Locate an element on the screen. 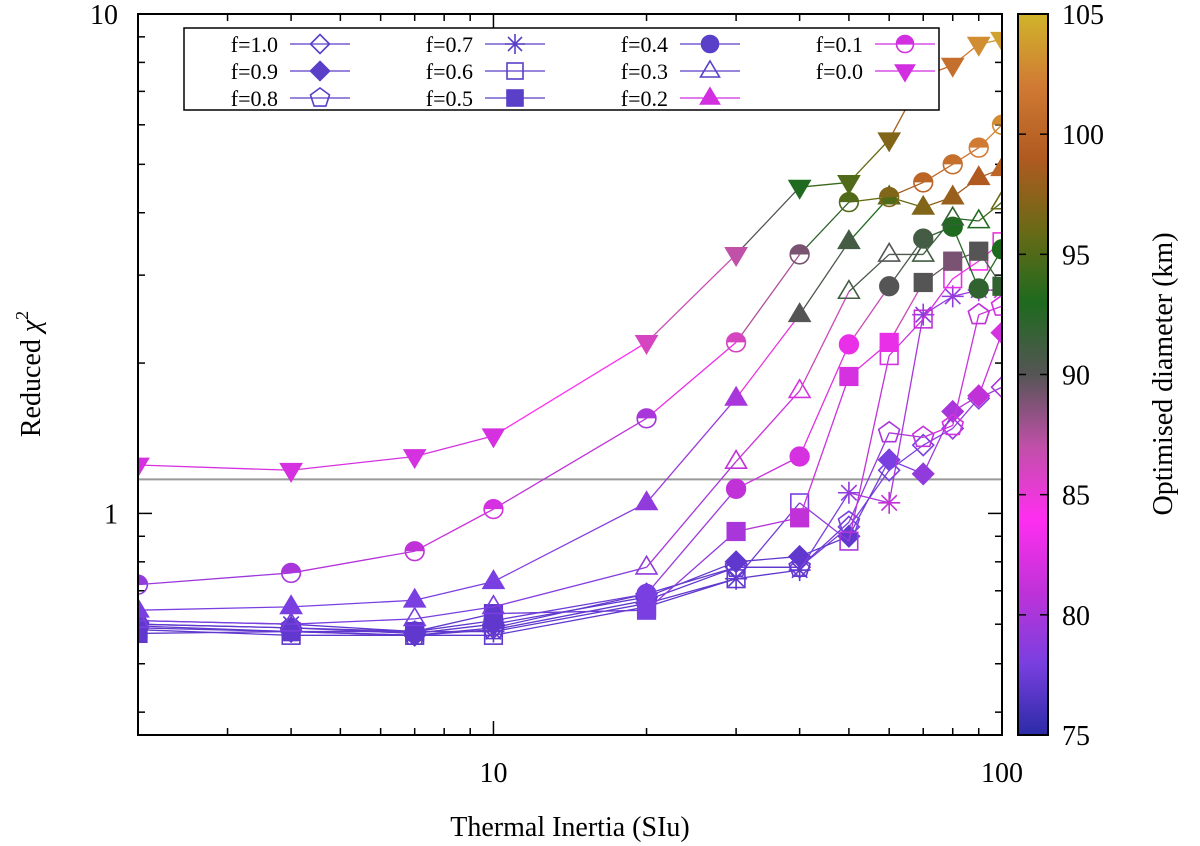  legend-label: f=0.0 is located at coordinates (839, 71).